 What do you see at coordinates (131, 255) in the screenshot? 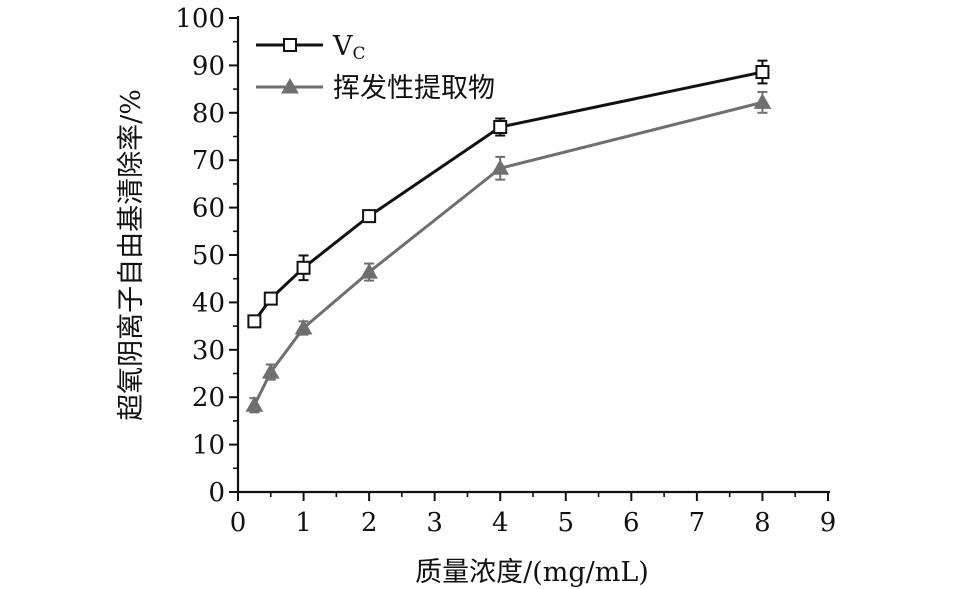
I see `y-axis-label: 超氧阴离子自由基清除率/%` at bounding box center [131, 255].